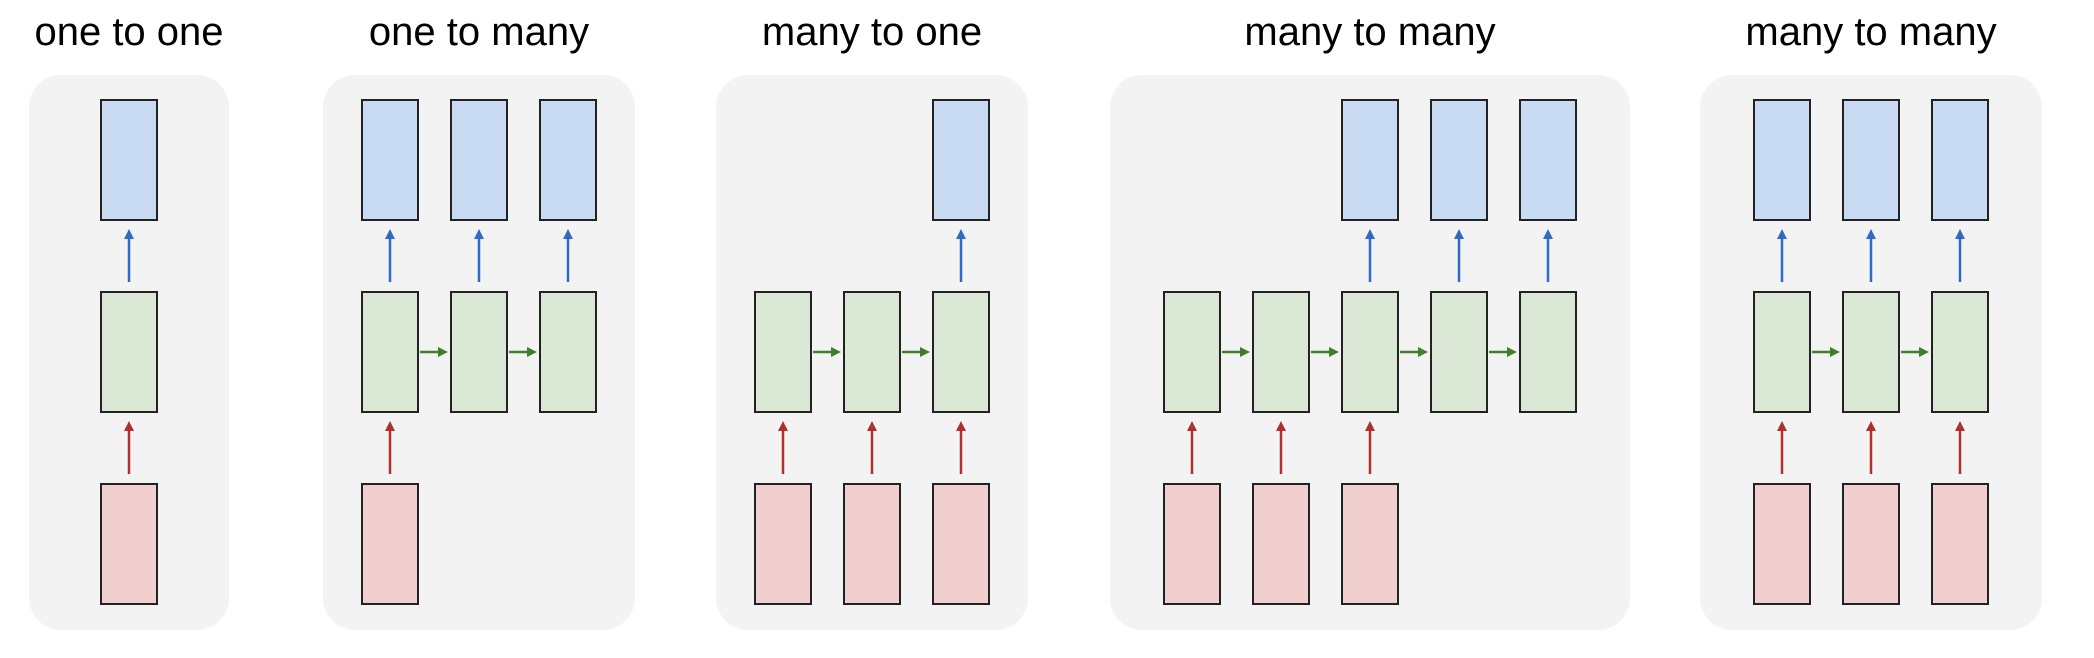 This screenshot has height=658, width=2094. Describe the element at coordinates (872, 32) in the screenshot. I see `panel-title: many to one` at that location.